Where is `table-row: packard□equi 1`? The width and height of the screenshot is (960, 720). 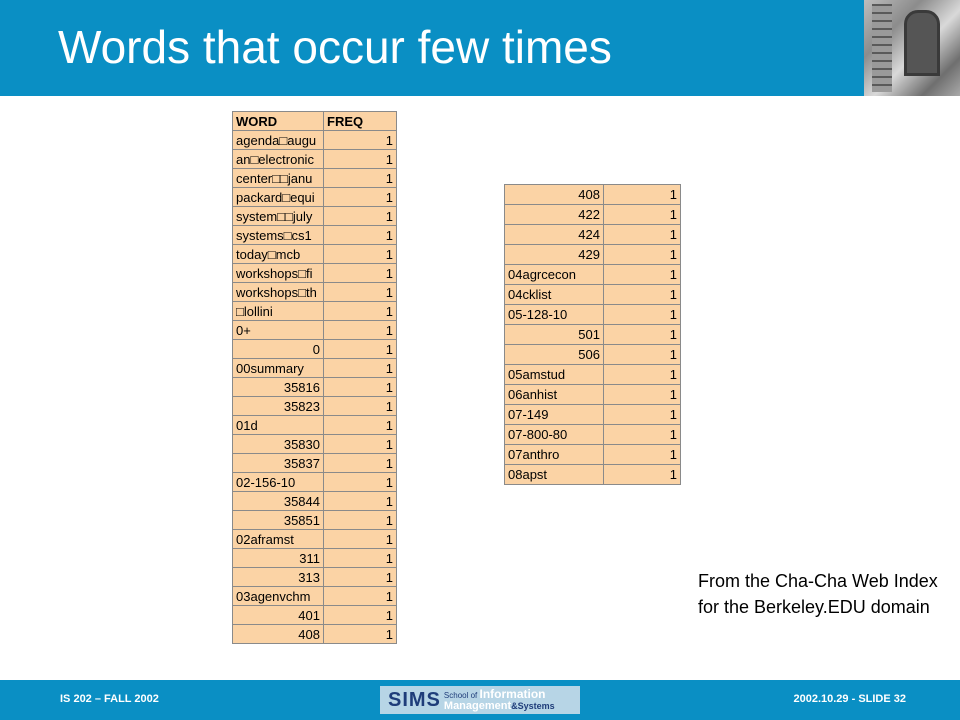
table-row: packard□equi 1 is located at coordinates (314, 197).